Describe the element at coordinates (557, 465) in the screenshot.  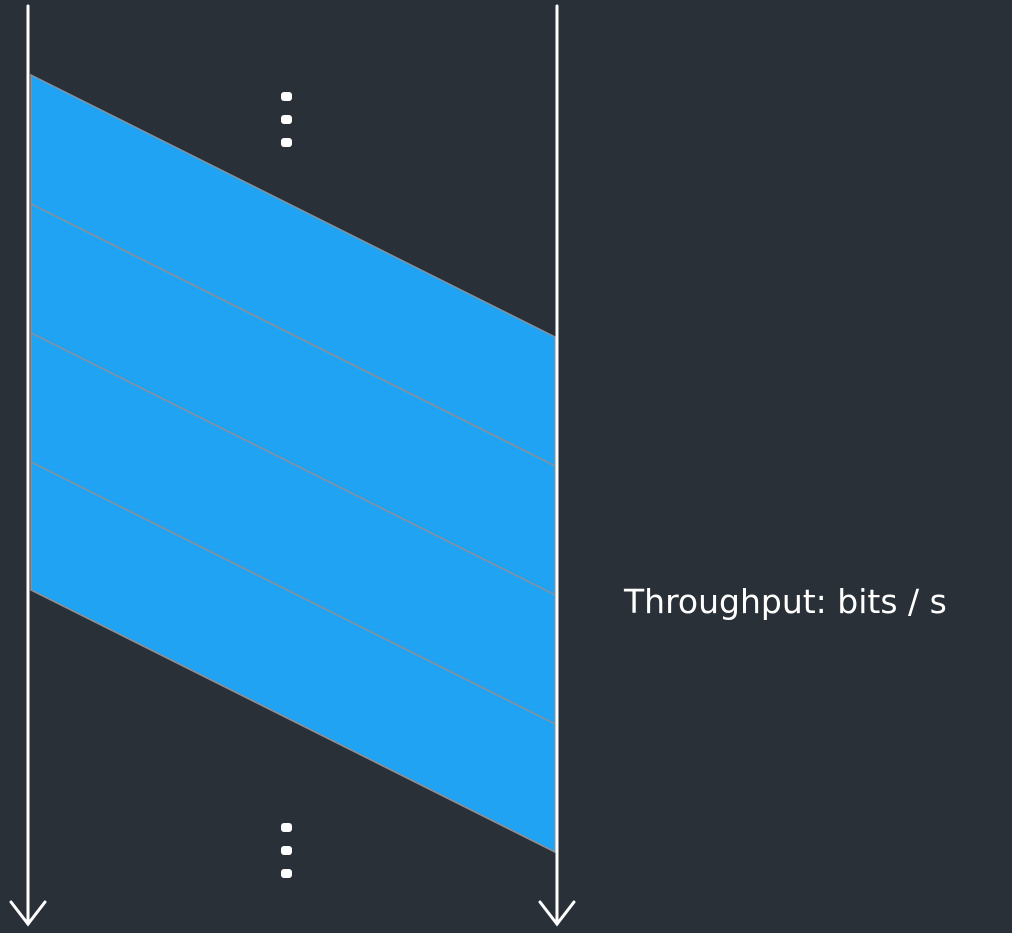
I see `receiver-timeline` at that location.